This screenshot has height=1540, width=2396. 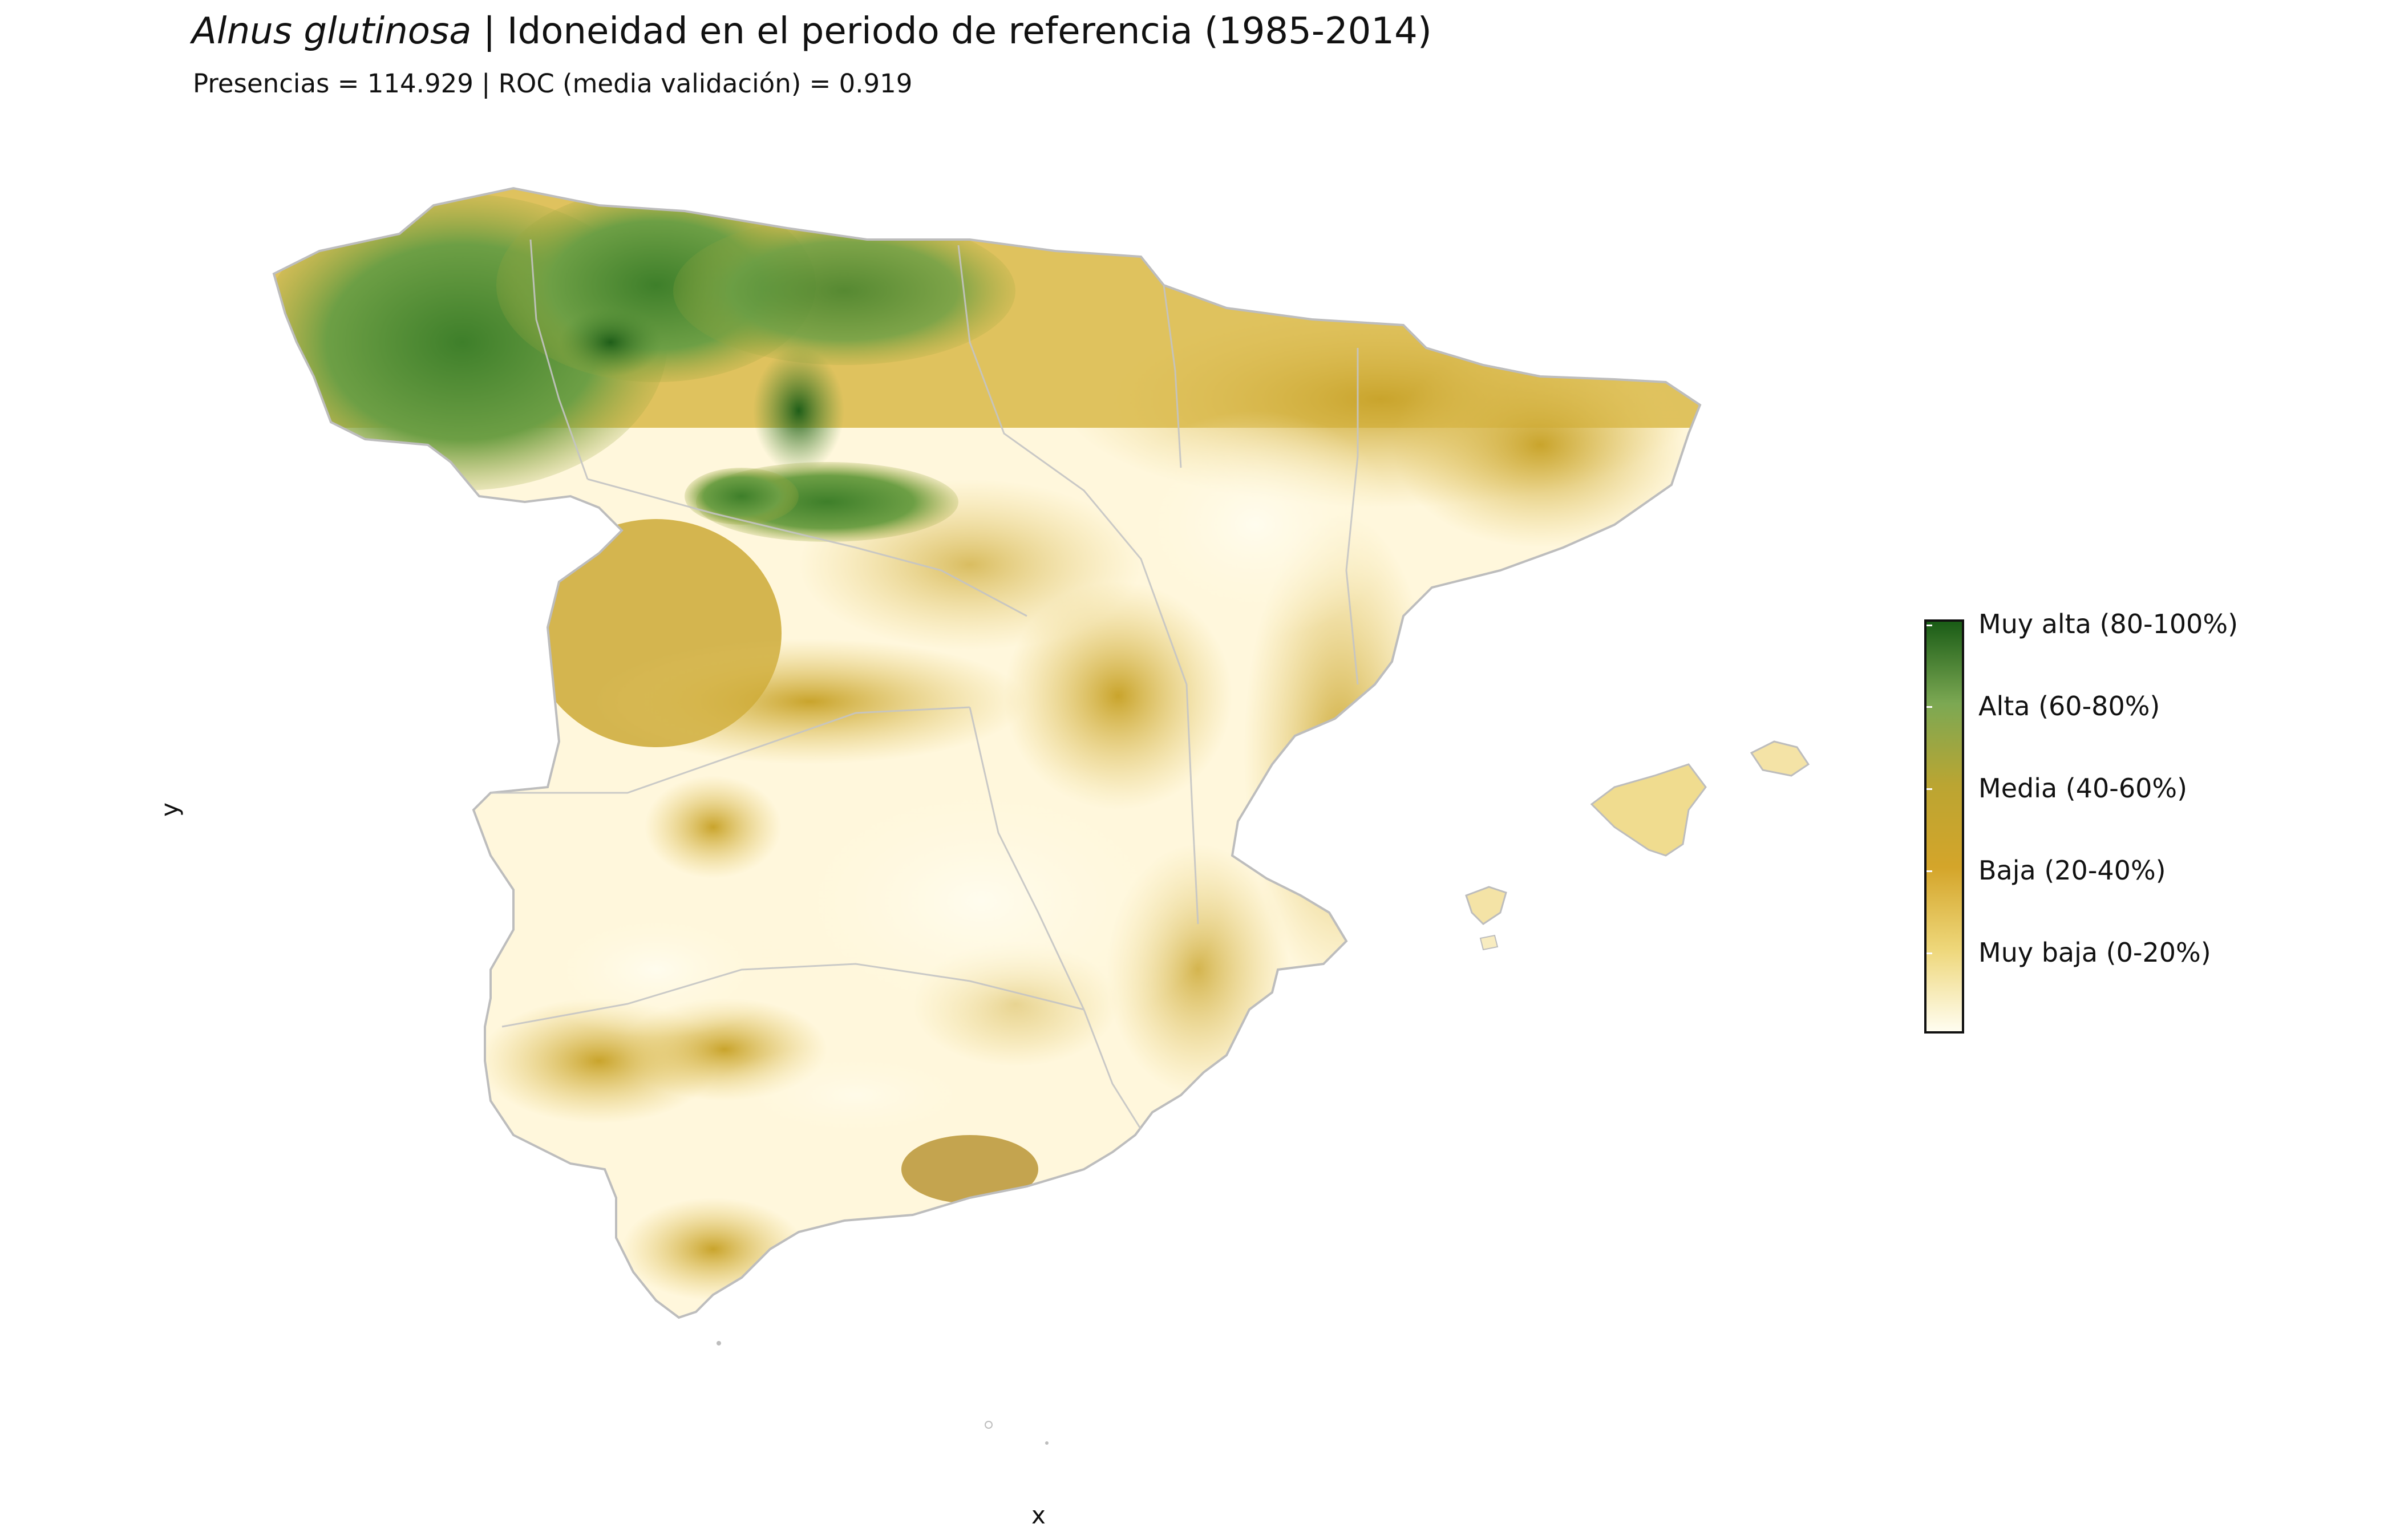 What do you see at coordinates (1489, 943) in the screenshot?
I see `formentera` at bounding box center [1489, 943].